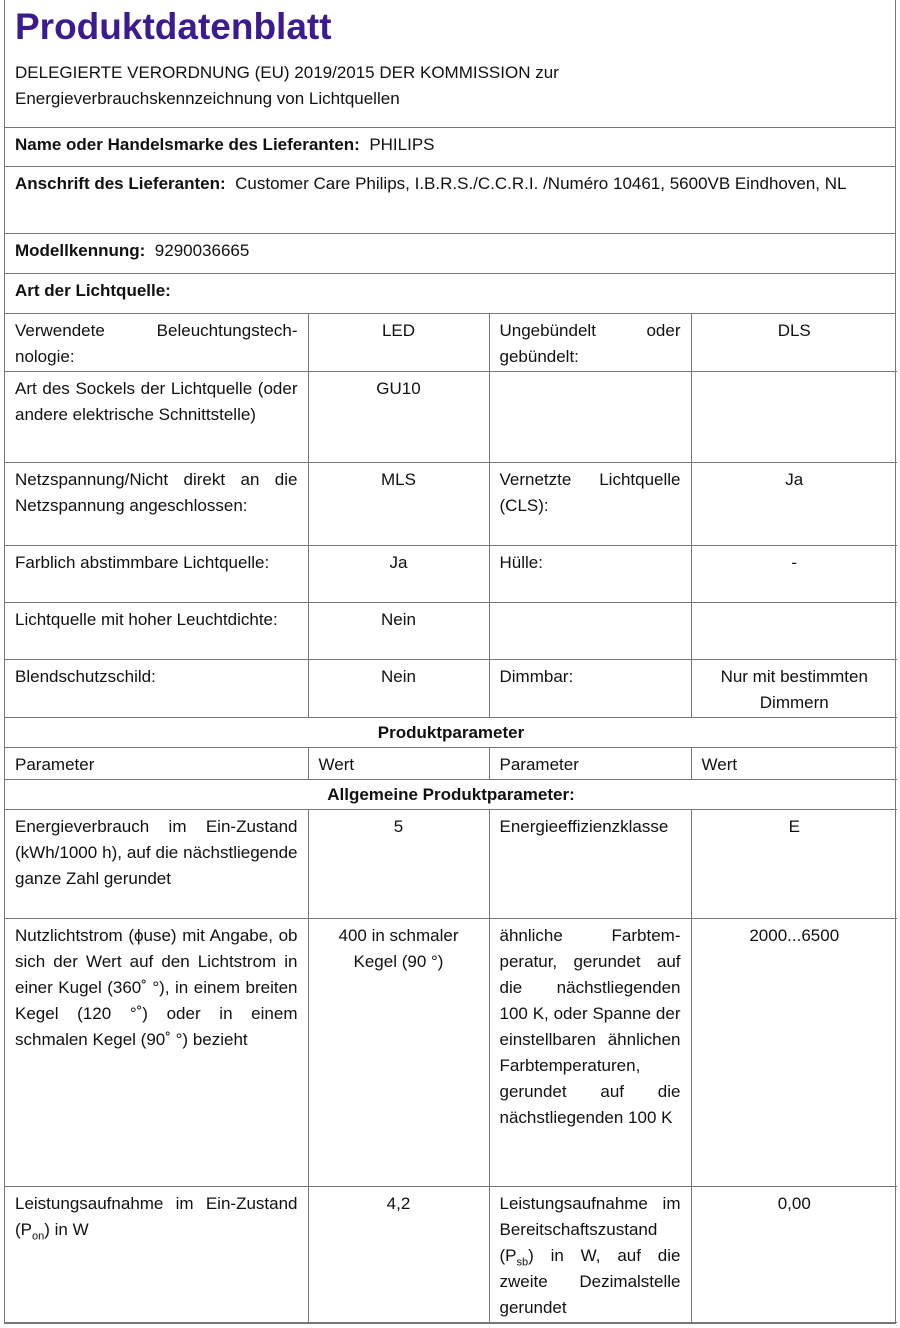 The width and height of the screenshot is (900, 1328). Describe the element at coordinates (80, 250) in the screenshot. I see `model-label: Modellkennung:` at that location.